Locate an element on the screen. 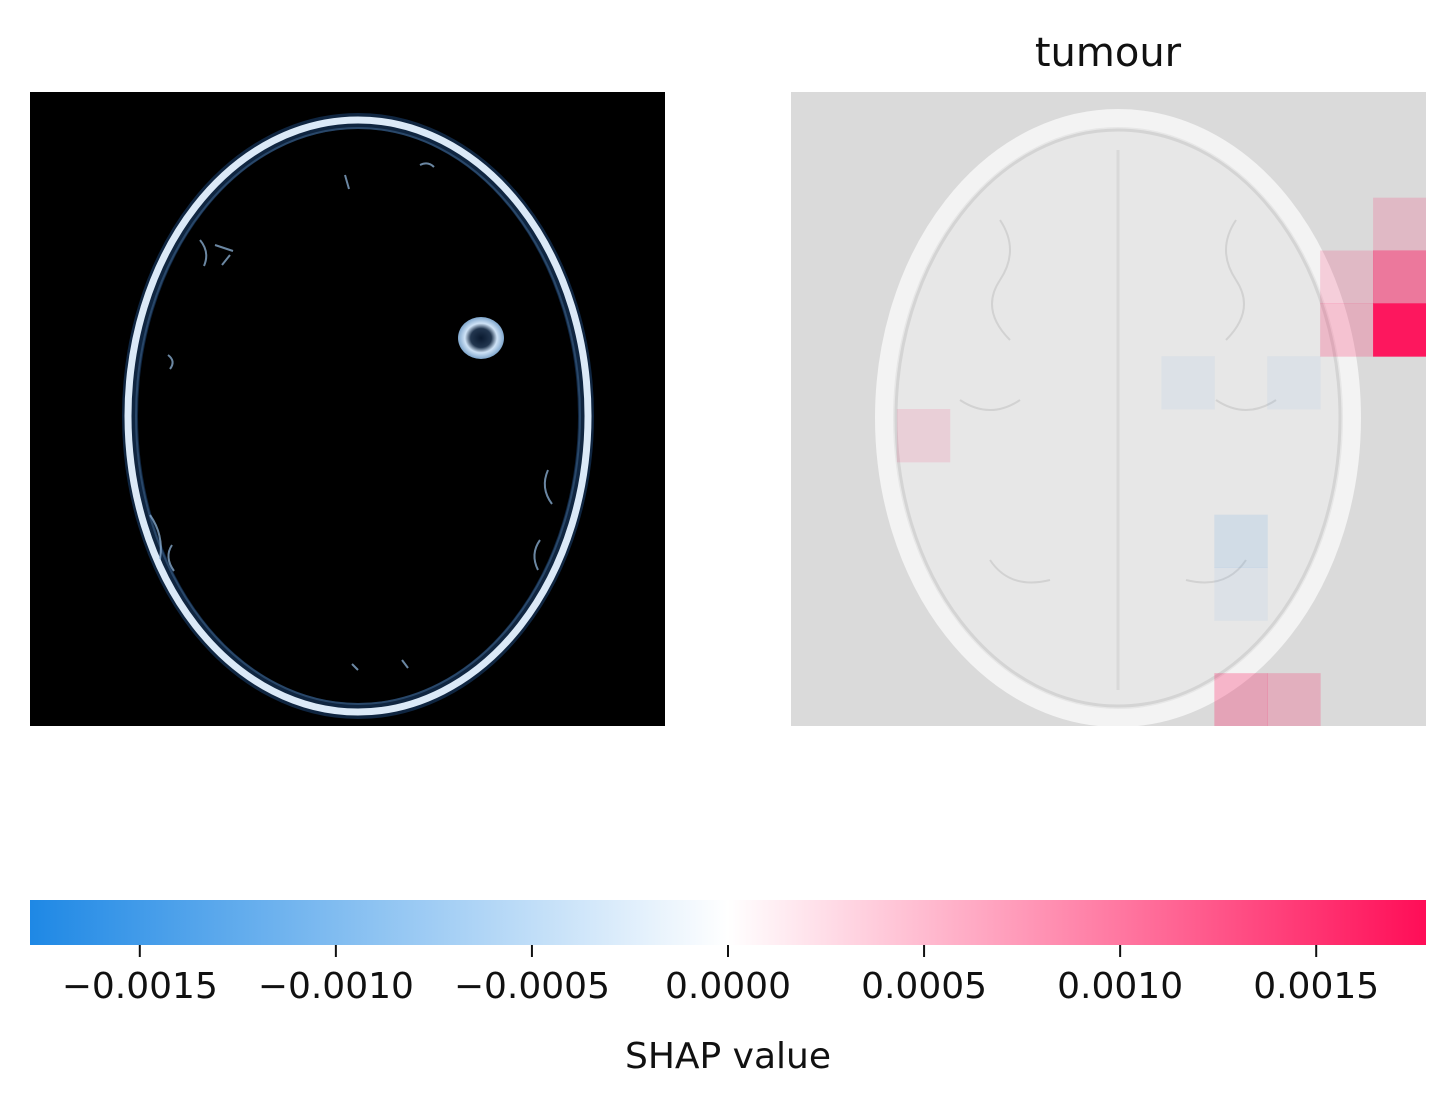 This screenshot has width=1454, height=1106. colorbar-tick-label: −0.0010 is located at coordinates (336, 986).